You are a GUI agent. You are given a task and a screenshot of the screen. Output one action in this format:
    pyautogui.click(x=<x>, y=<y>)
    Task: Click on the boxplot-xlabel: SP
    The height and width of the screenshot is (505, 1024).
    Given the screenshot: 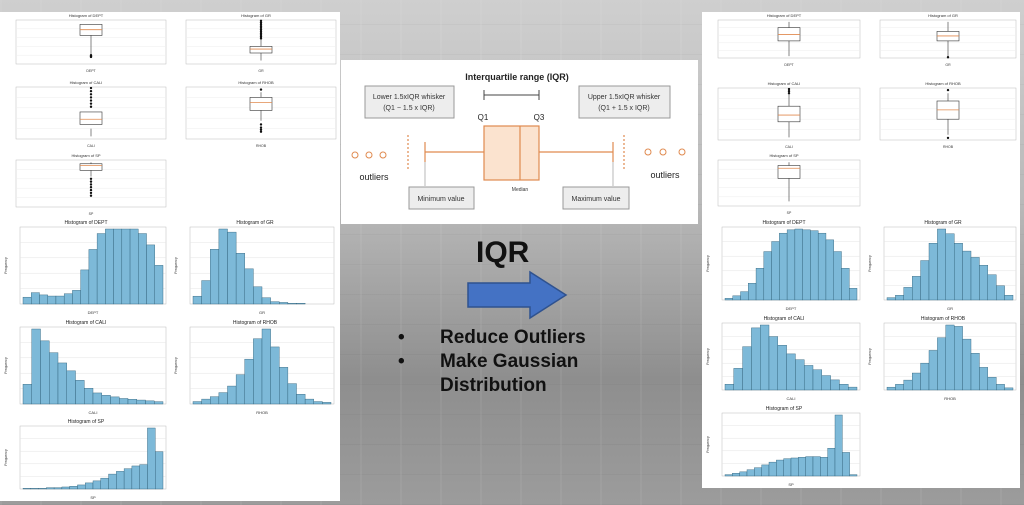 What is the action you would take?
    pyautogui.click(x=91, y=214)
    